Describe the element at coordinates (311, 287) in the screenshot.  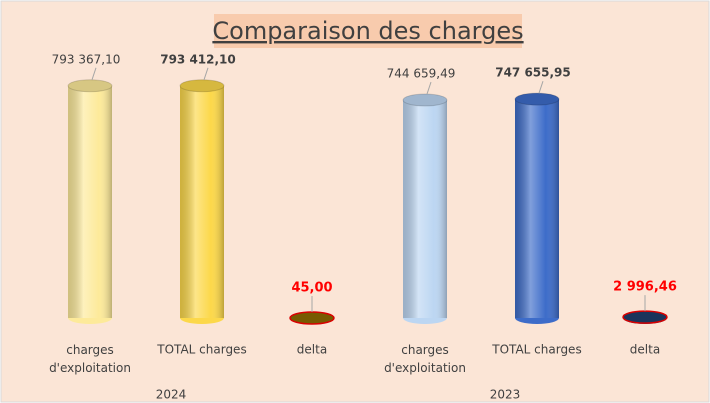
I see `value-label: 45,00` at that location.